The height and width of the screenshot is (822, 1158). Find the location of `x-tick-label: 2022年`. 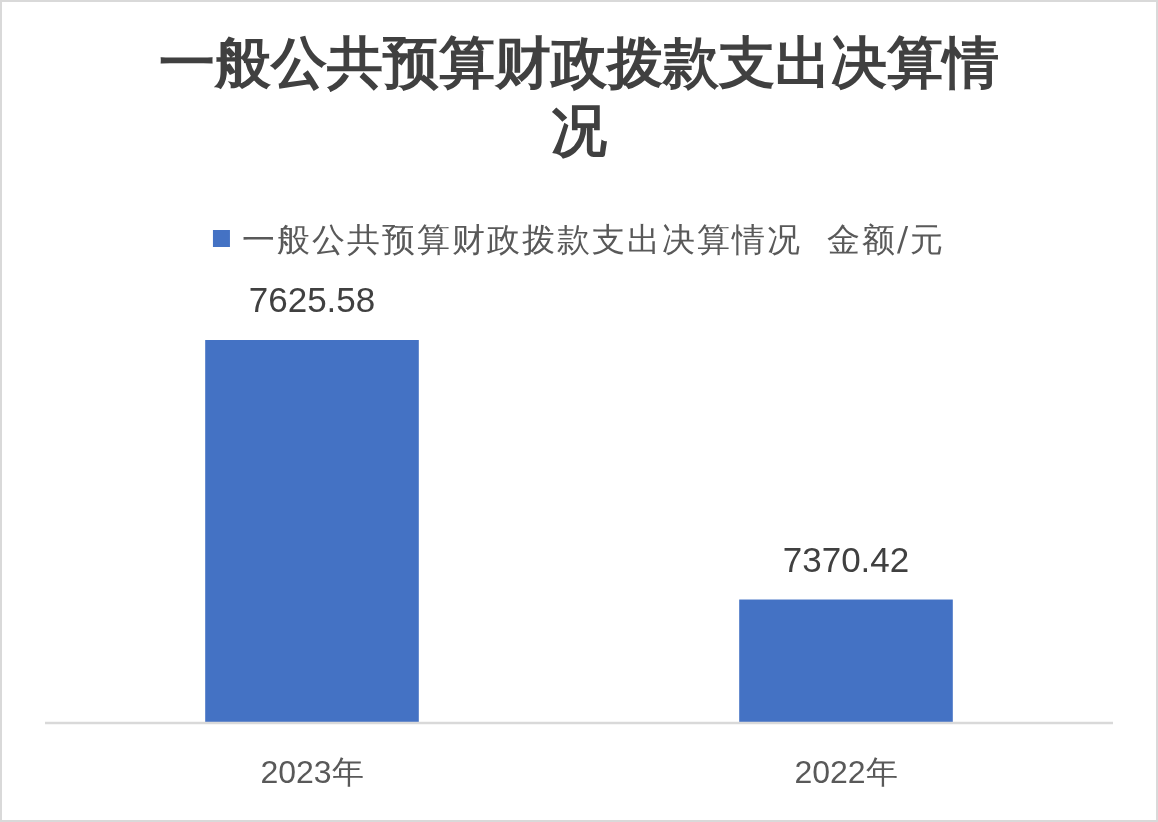

x-tick-label: 2022年 is located at coordinates (846, 772).